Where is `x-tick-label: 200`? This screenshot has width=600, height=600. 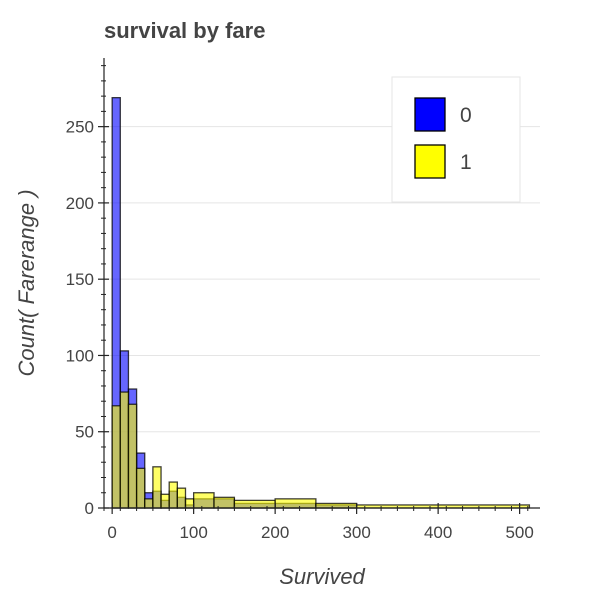 x-tick-label: 200 is located at coordinates (275, 532).